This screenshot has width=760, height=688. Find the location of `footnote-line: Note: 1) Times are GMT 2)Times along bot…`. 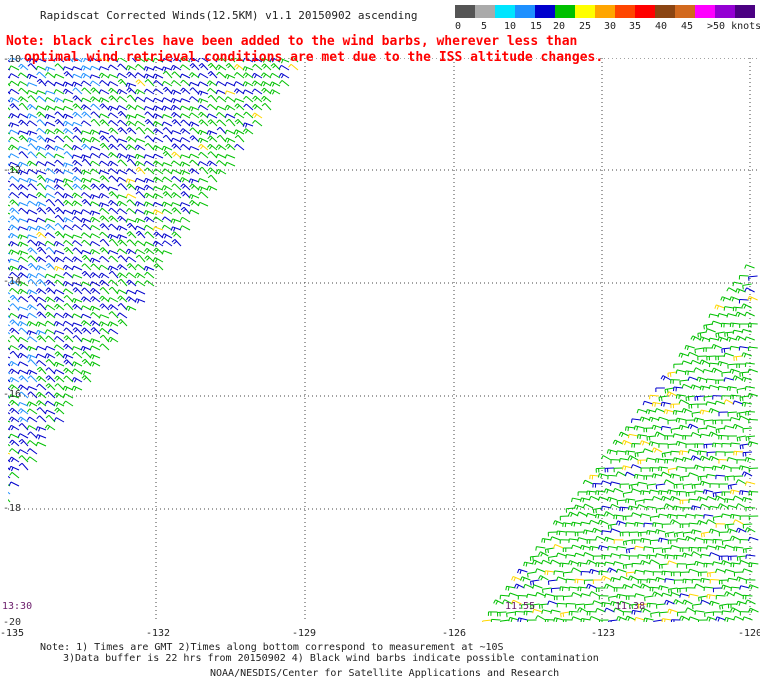

footnote-line: Note: 1) Times are GMT 2)Times along bot… is located at coordinates (272, 647).